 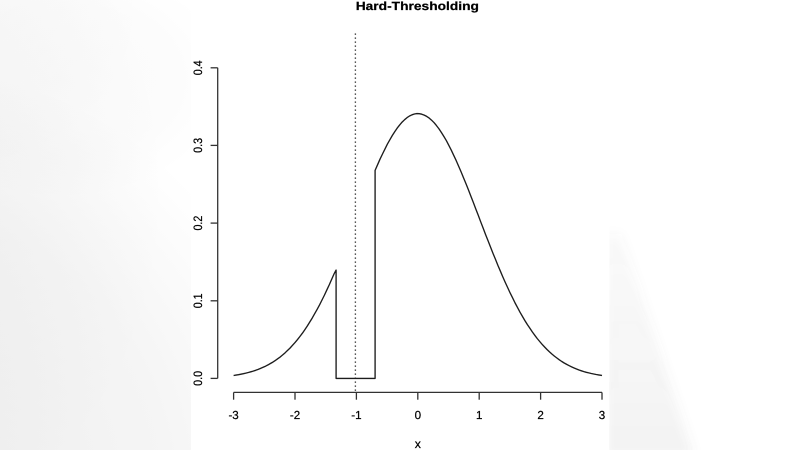 I want to click on svg-text: Hard-Thresholding, so click(x=417, y=6).